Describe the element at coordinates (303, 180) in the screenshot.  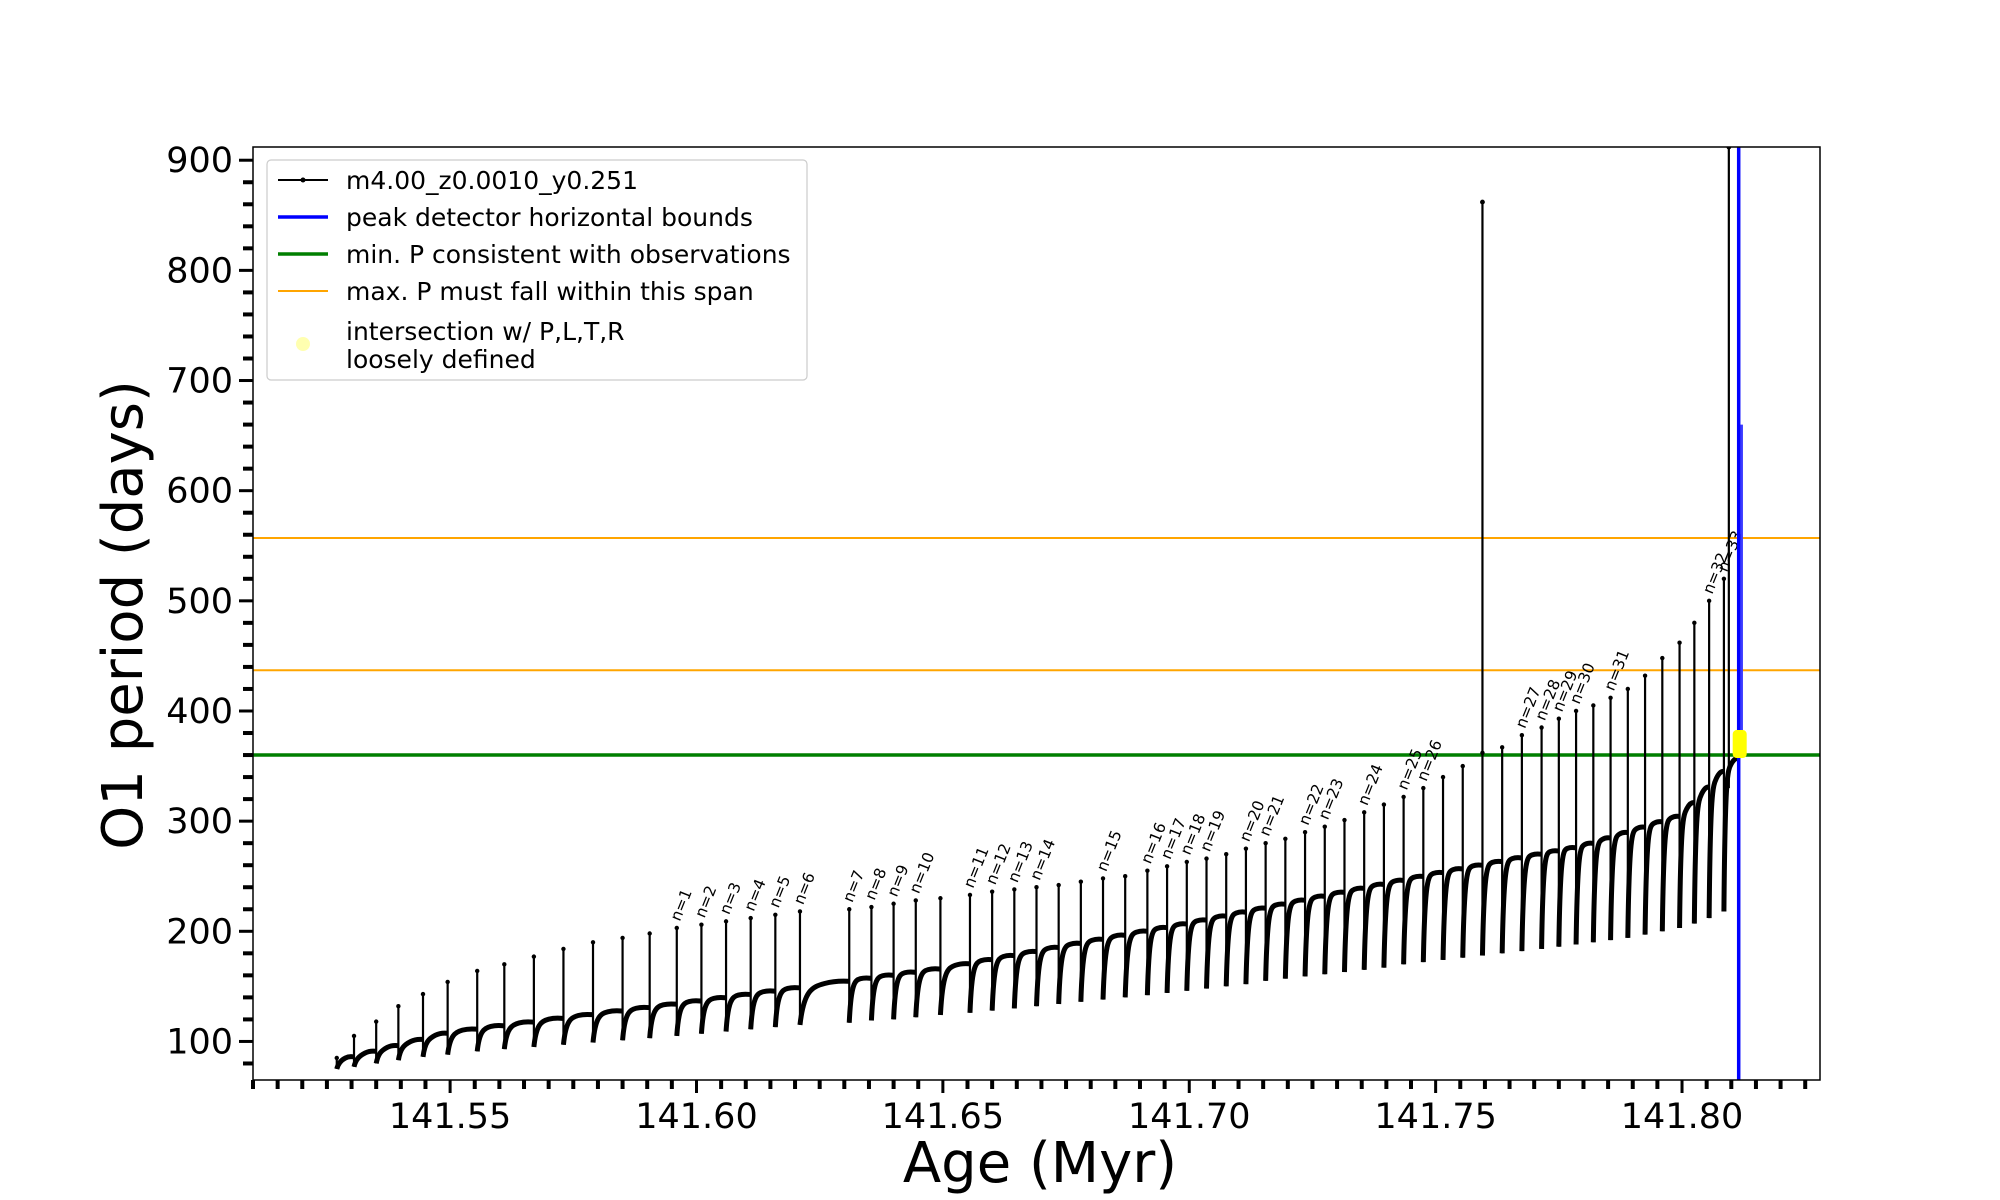
I see `legend-handle-dot` at that location.